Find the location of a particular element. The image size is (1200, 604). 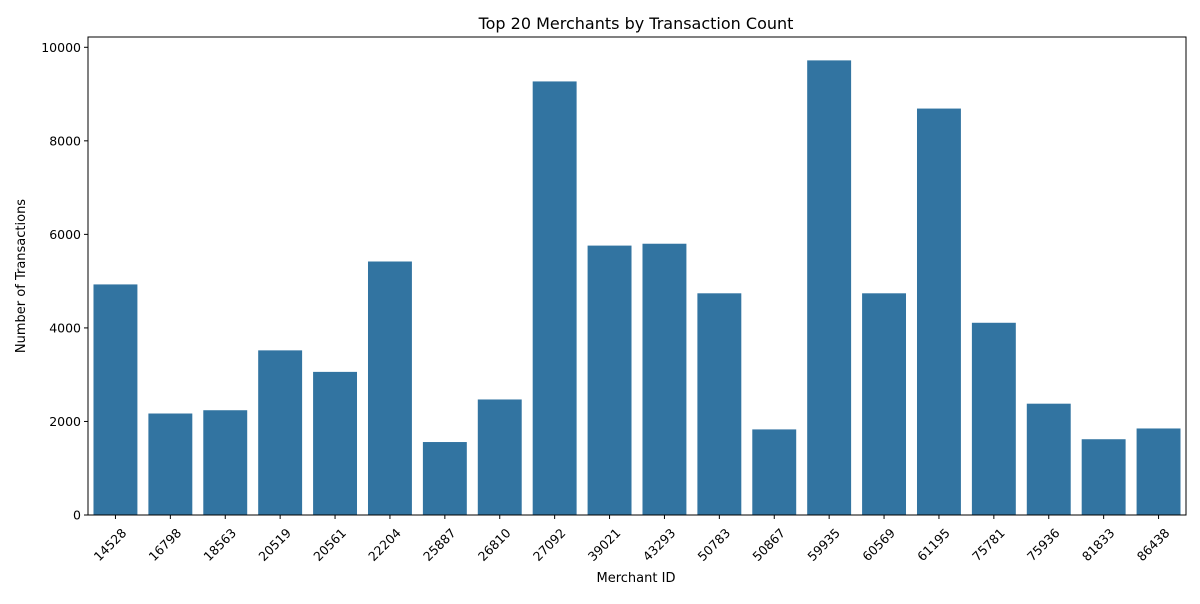

y-tick-label: 0 is located at coordinates (77, 515).